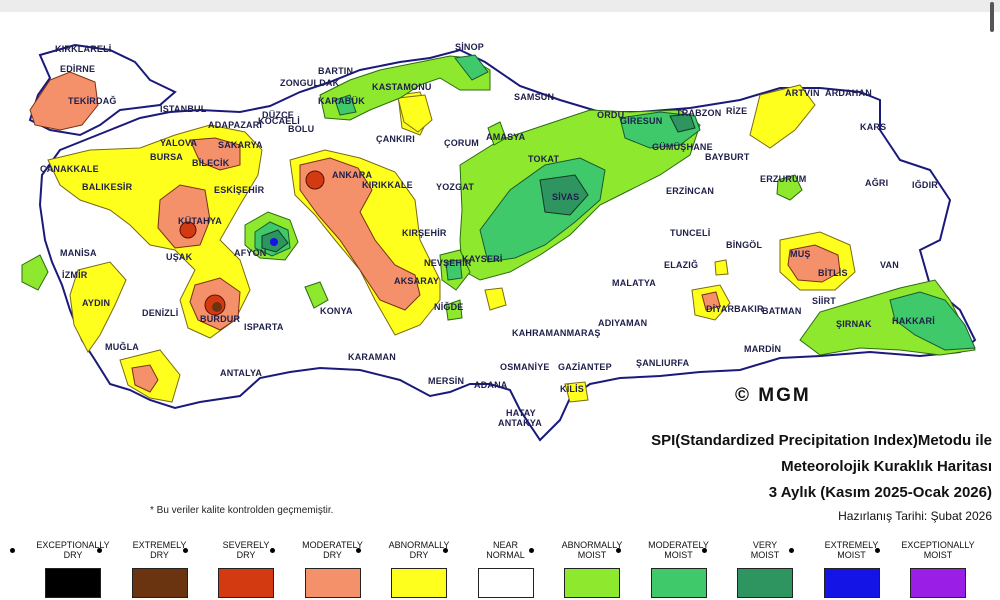 Image resolution: width=1000 pixels, height=600 pixels. What do you see at coordinates (534, 97) in the screenshot?
I see `city-label: SAMSUN` at bounding box center [534, 97].